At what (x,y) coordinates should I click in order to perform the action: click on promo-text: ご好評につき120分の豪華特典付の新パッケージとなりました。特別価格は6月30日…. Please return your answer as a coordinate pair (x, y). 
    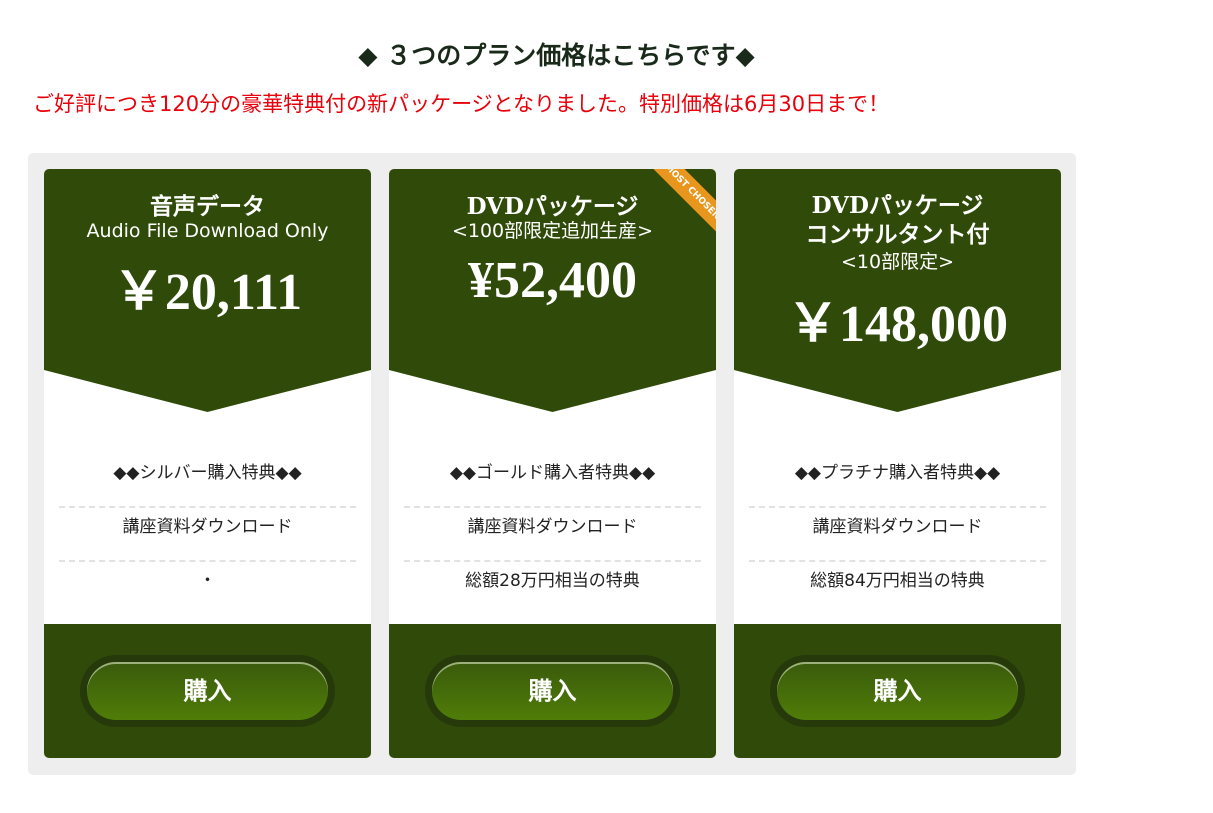
    Looking at the image, I should click on (461, 104).